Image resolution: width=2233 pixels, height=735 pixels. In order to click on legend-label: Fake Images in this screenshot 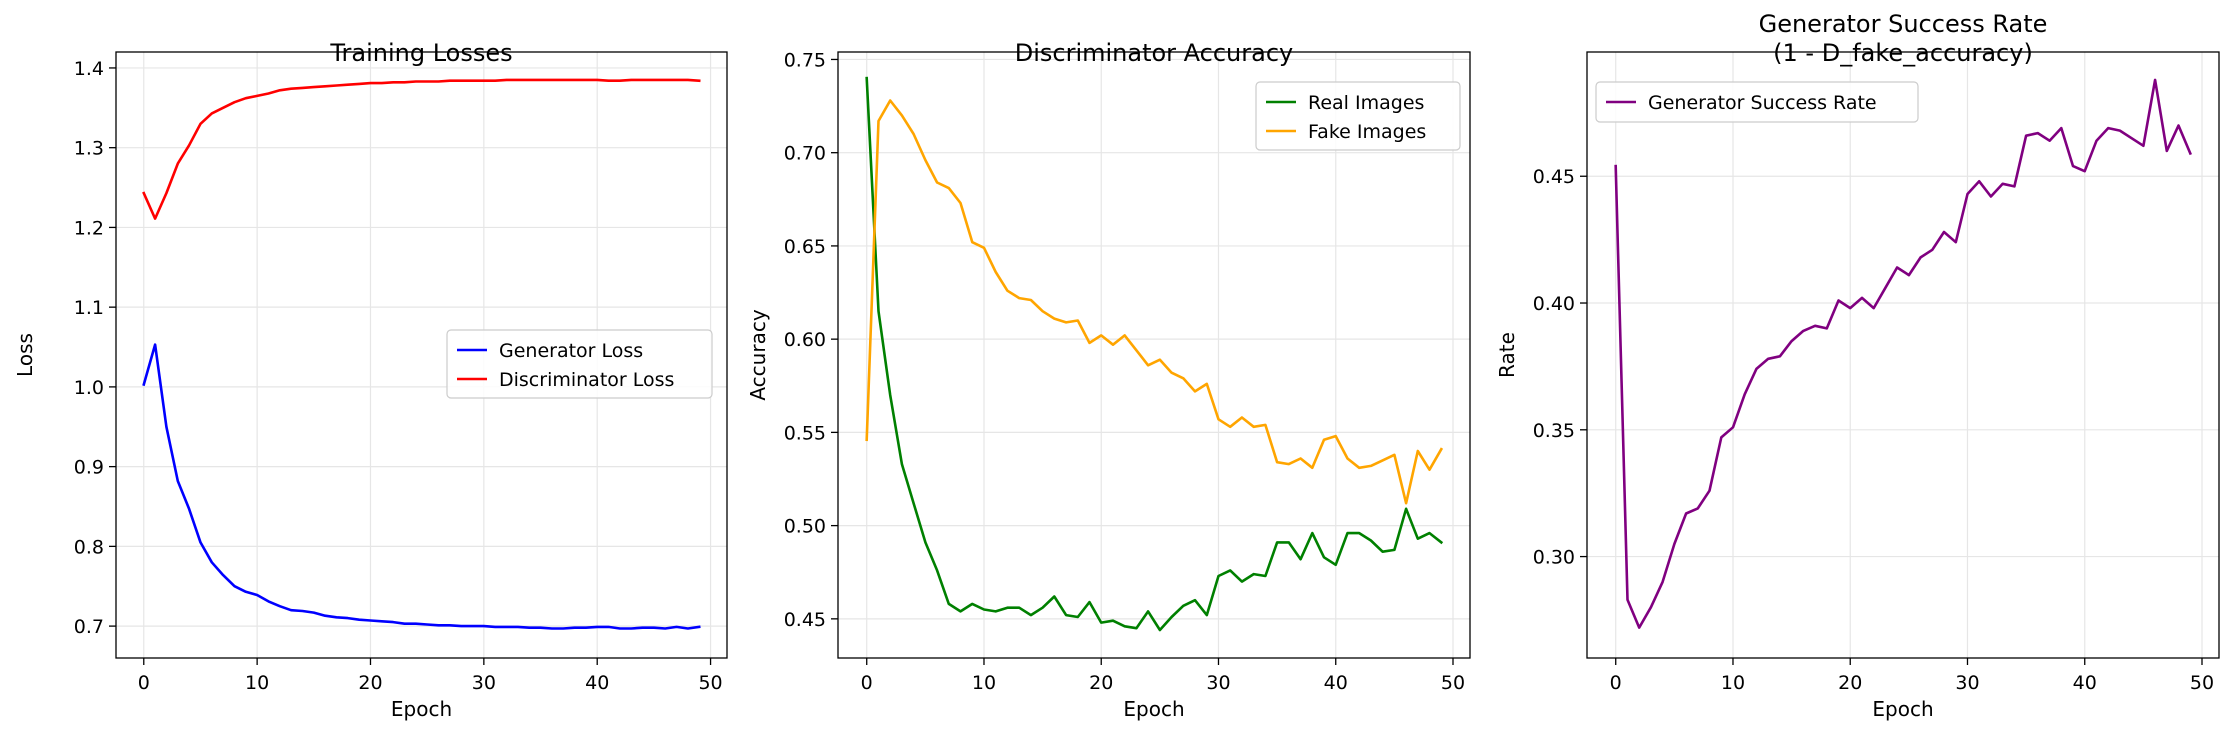, I will do `click(1367, 132)`.